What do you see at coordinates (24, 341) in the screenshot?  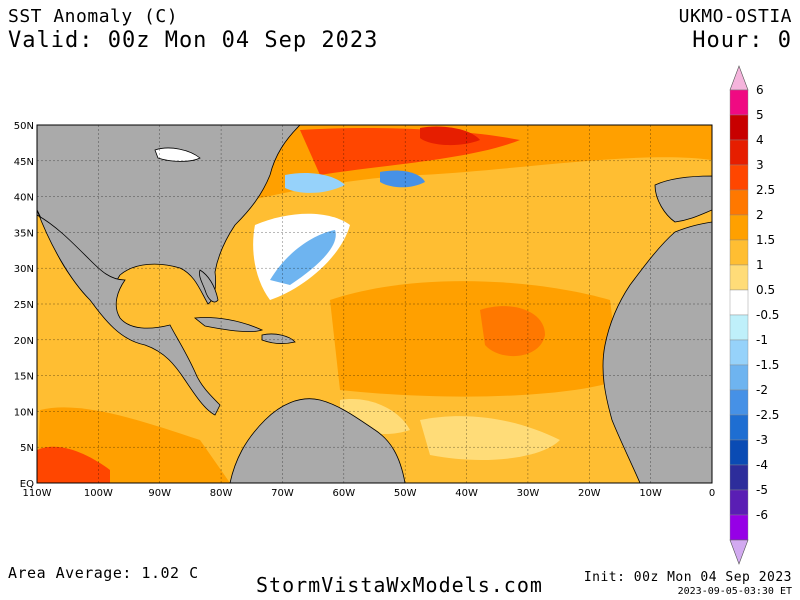 I see `lat-tick-label: 20N` at bounding box center [24, 341].